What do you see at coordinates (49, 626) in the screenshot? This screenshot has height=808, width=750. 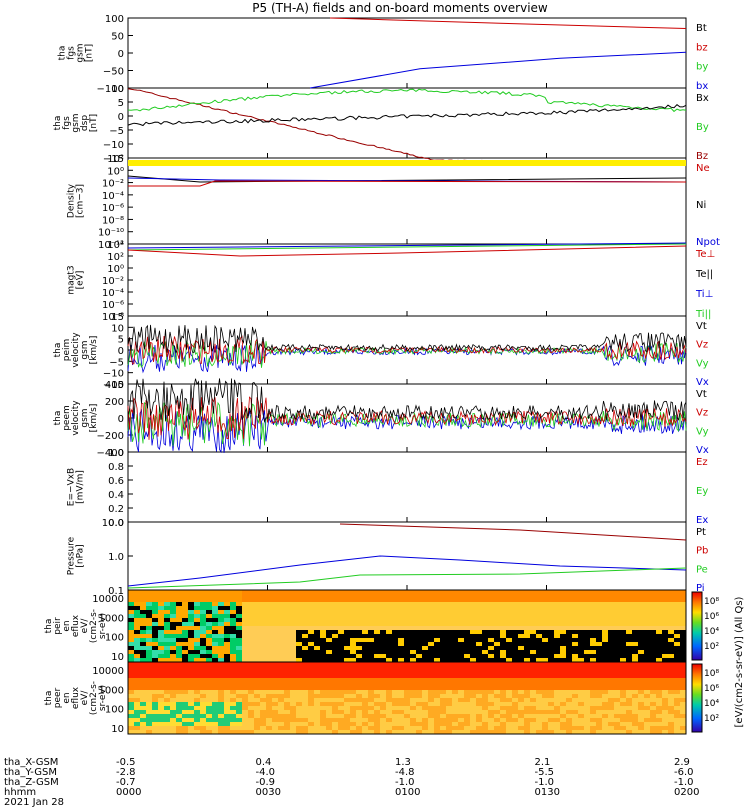 I see `y-axis-label: tha` at bounding box center [49, 626].